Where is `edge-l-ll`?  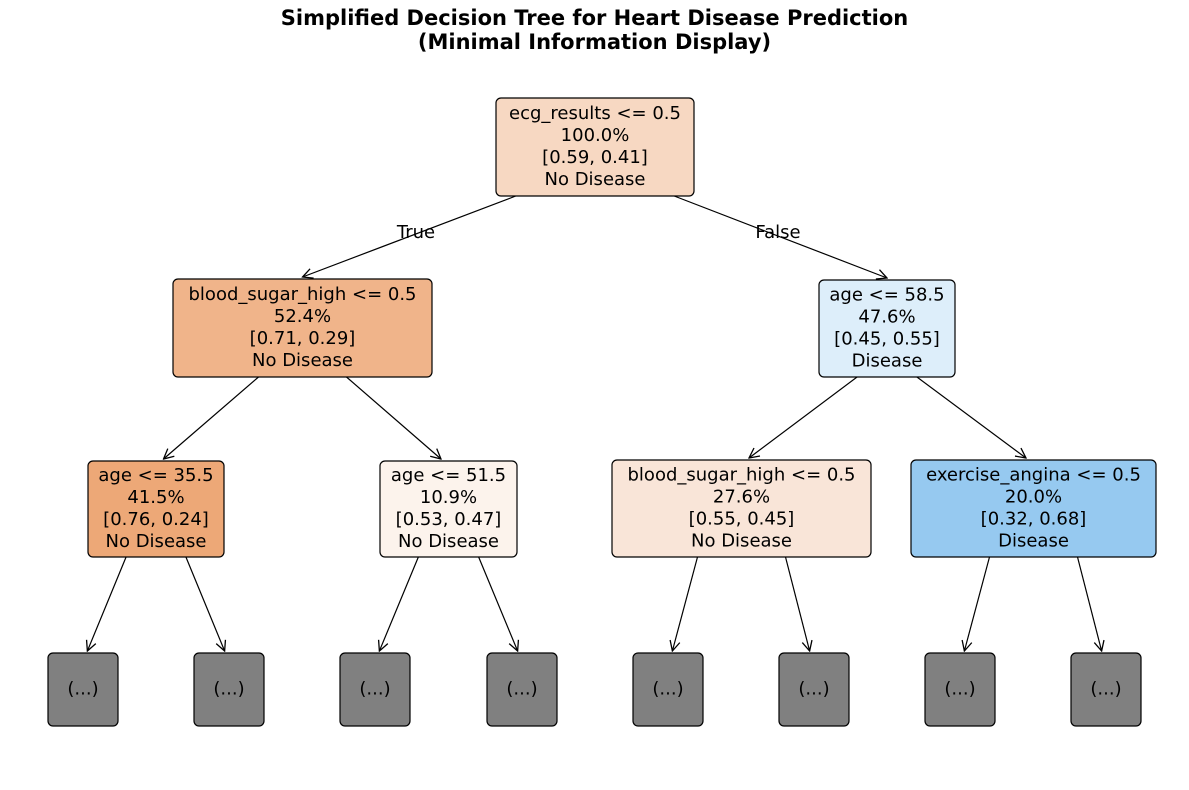 edge-l-ll is located at coordinates (211, 417).